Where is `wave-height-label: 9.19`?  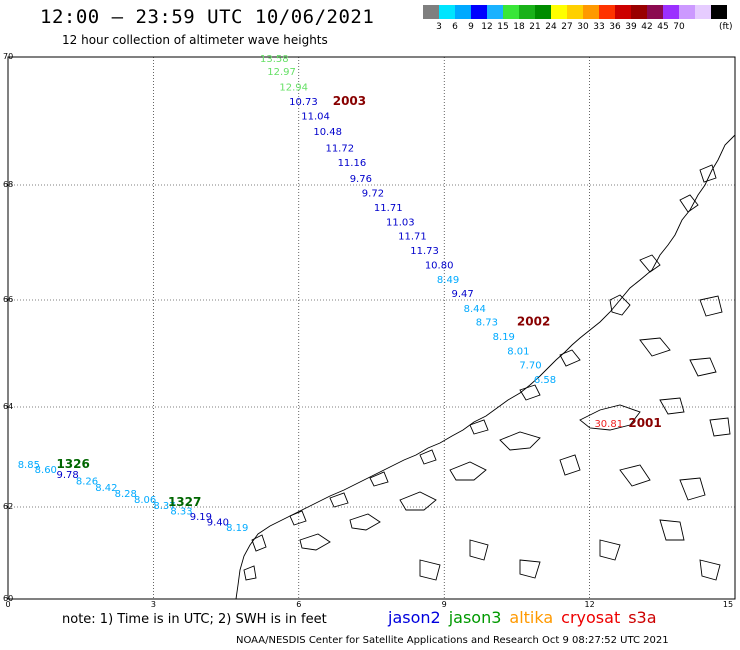
wave-height-label: 9.19 is located at coordinates (201, 517).